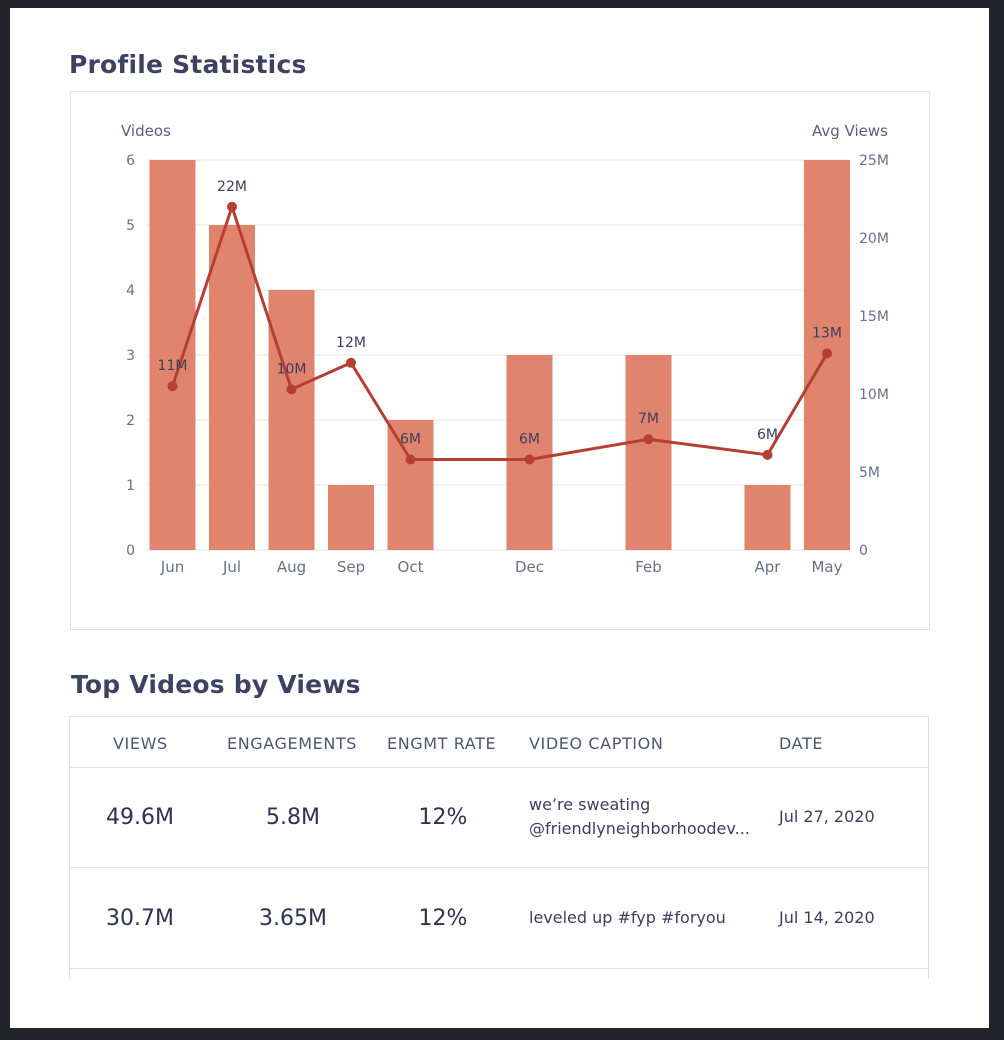 This screenshot has width=1004, height=1040. Describe the element at coordinates (130, 421) in the screenshot. I see `left-axis-tick-label: 2` at that location.